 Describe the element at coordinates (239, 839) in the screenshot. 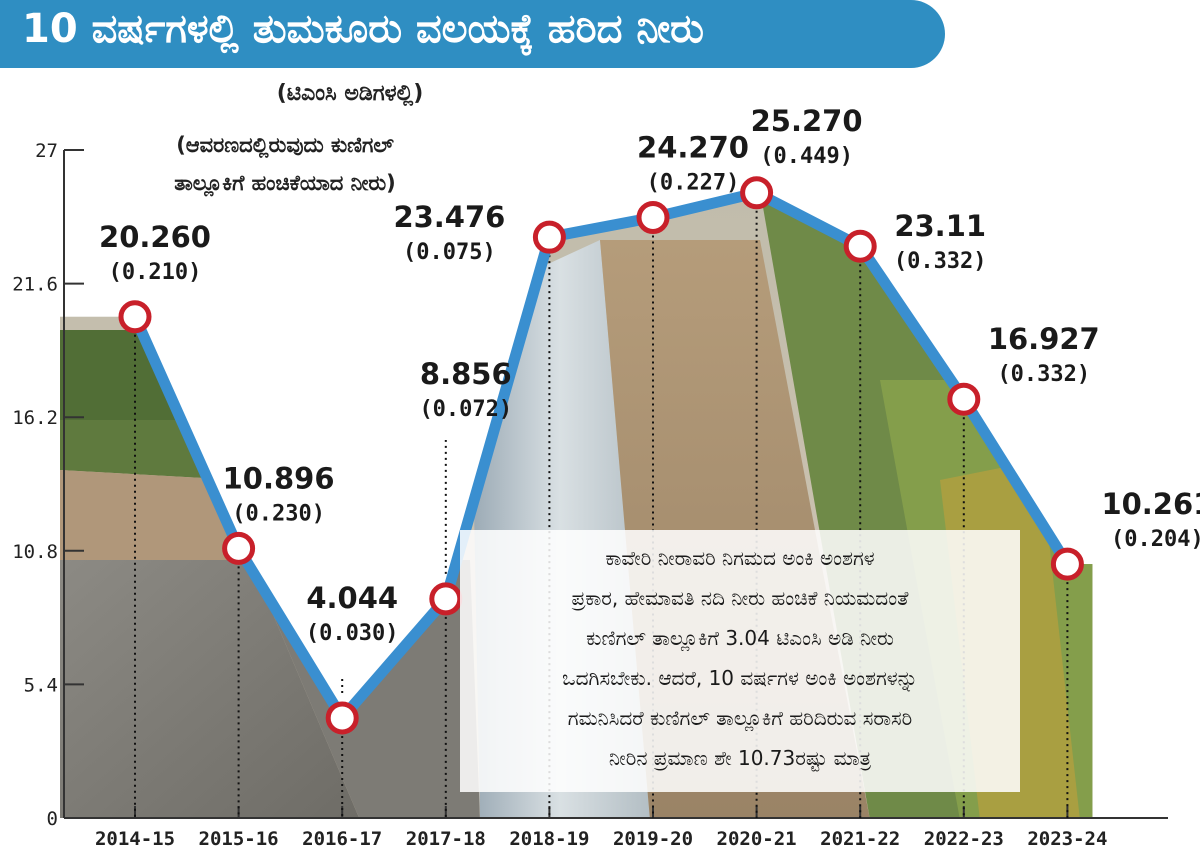

I see `x-tick-label: 2015-16` at that location.